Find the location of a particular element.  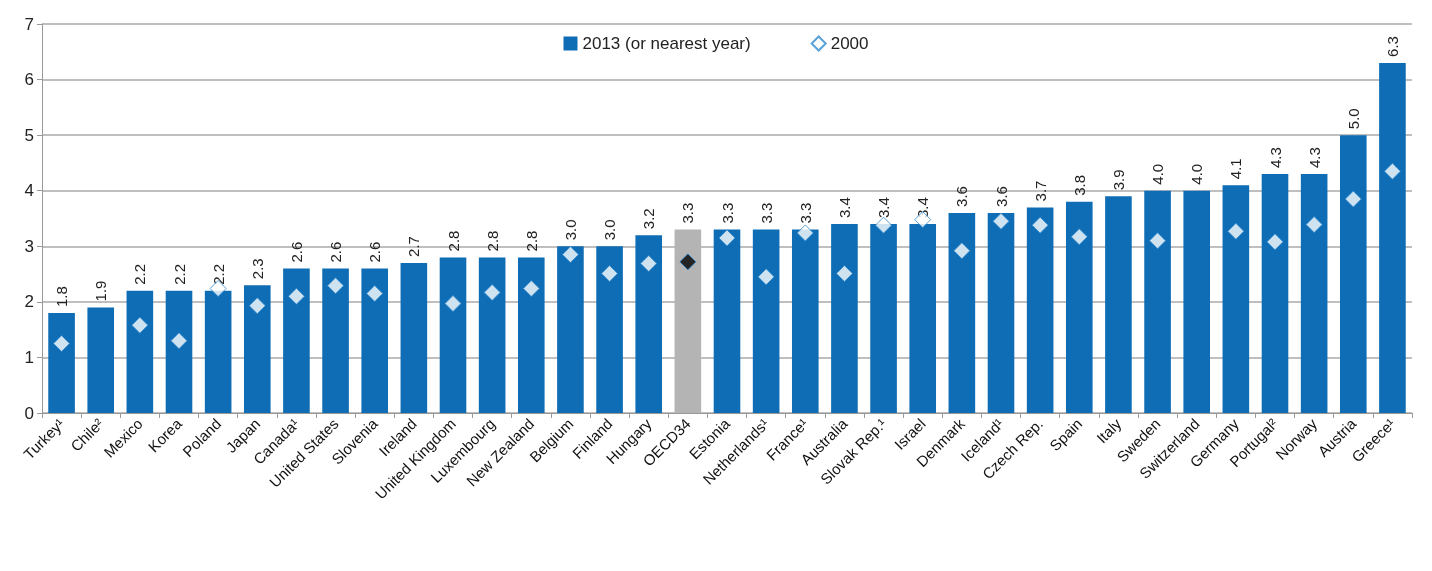

data-label: 2.3 is located at coordinates (257, 269).